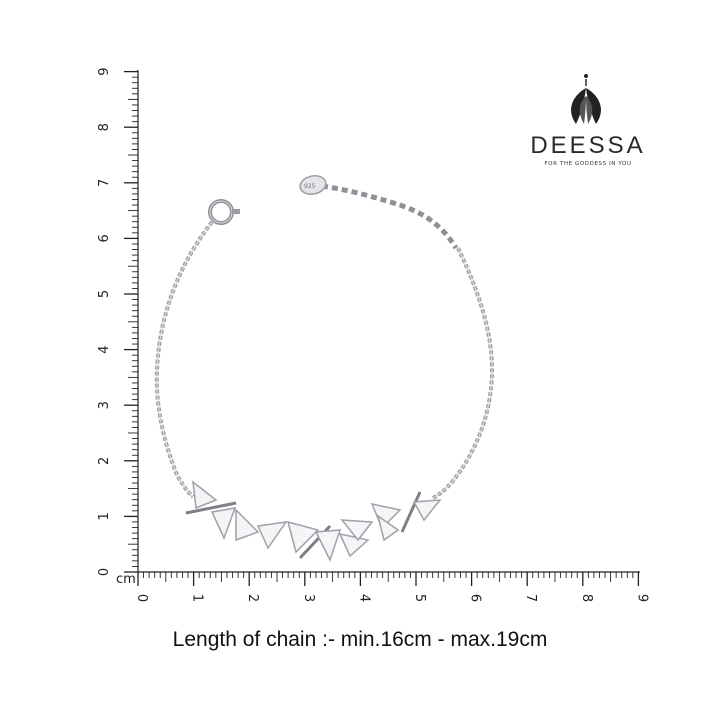 The height and width of the screenshot is (720, 720). What do you see at coordinates (104, 294) in the screenshot?
I see `vertical-ruler-label: 5` at bounding box center [104, 294].